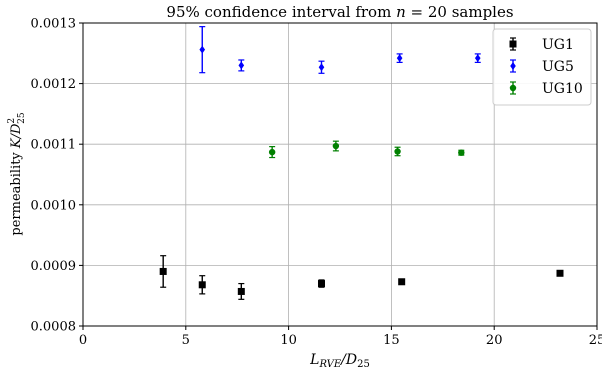  Describe the element at coordinates (562, 89) in the screenshot. I see `legend-label: UG10` at that location.